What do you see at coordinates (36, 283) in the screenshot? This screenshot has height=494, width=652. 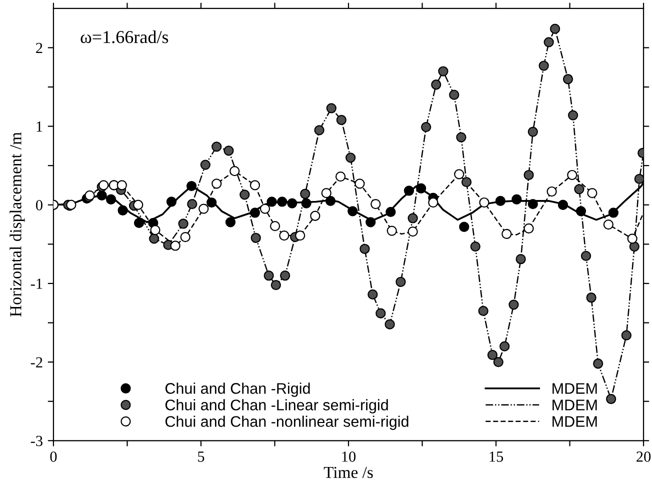 I see `y-tick-label: -1` at bounding box center [36, 283].